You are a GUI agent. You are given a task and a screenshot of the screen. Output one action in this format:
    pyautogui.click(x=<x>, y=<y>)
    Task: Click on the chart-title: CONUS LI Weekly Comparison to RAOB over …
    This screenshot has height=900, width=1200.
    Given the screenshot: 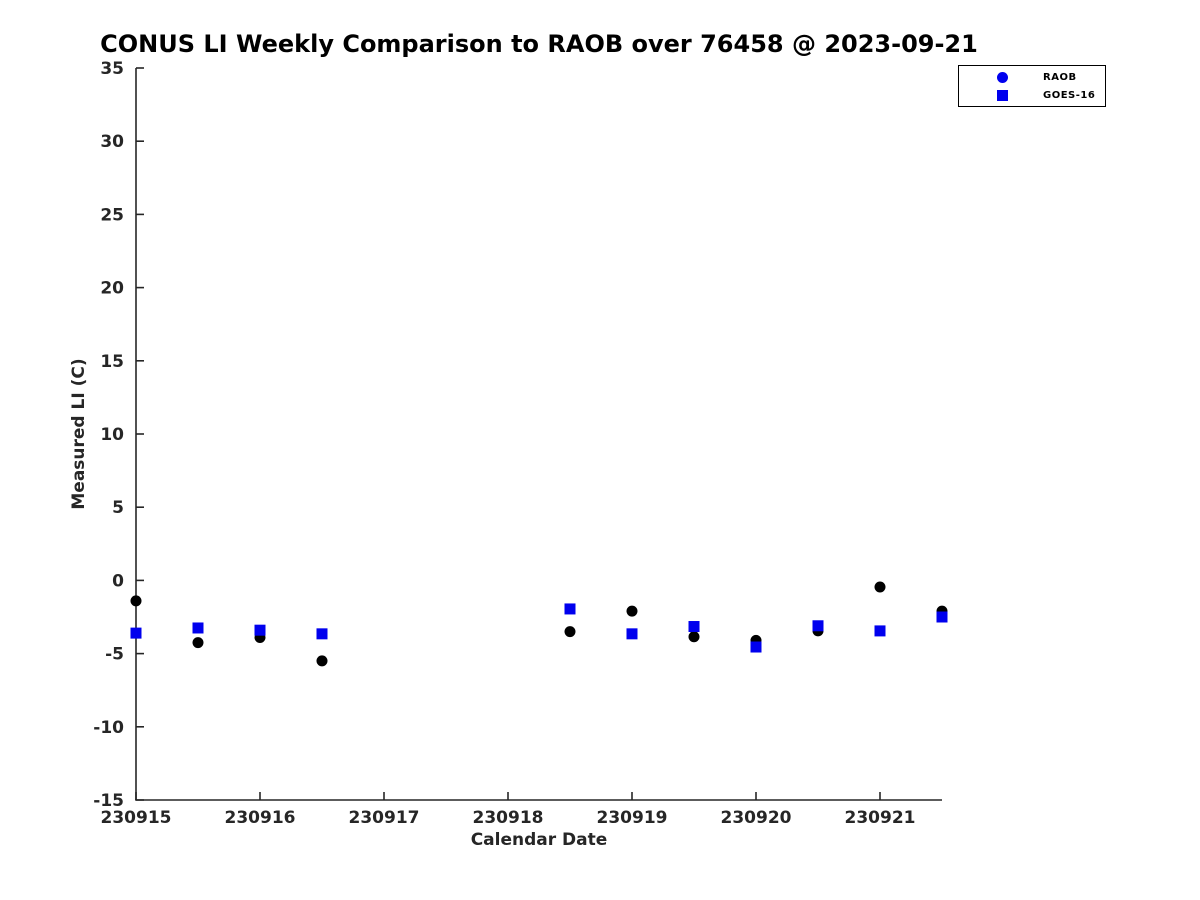 What is the action you would take?
    pyautogui.click(x=539, y=44)
    